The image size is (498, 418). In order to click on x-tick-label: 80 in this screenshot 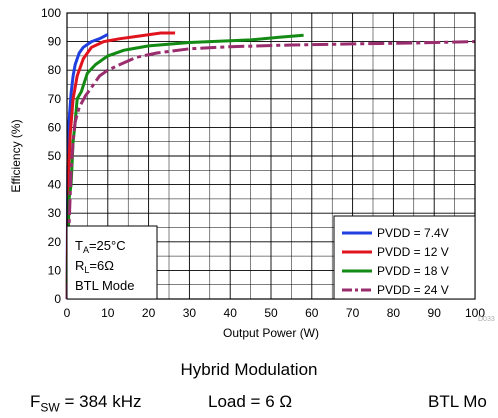, I will do `click(394, 313)`.